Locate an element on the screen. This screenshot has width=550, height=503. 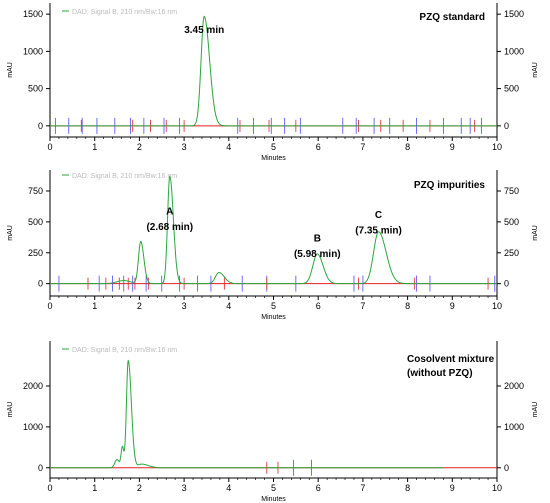
y-tick-label-left: 2000 is located at coordinates (33, 386).